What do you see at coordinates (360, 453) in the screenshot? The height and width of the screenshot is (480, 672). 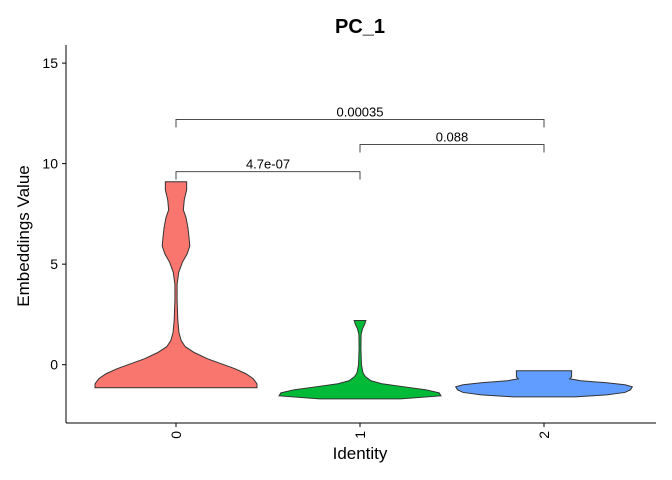 I see `x-axis-label: Identity` at bounding box center [360, 453].